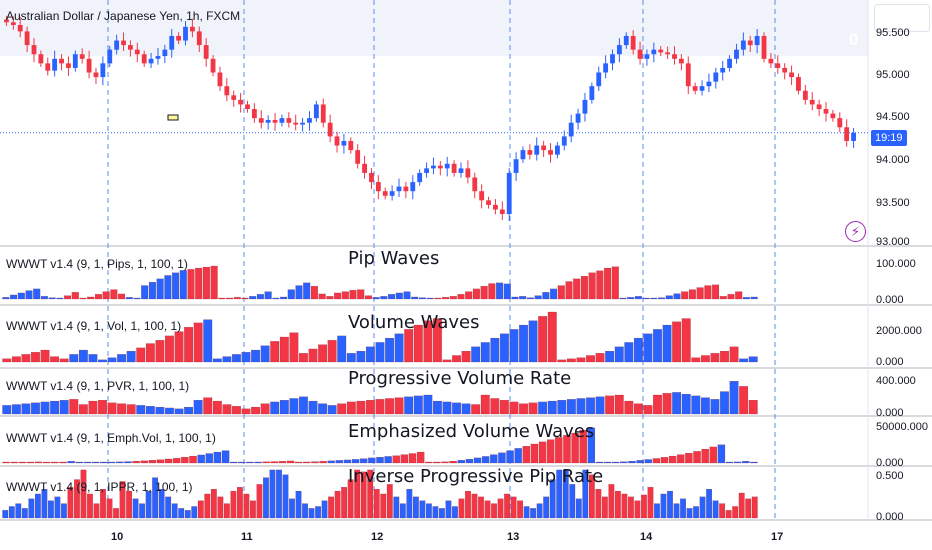  Describe the element at coordinates (97, 264) in the screenshot. I see `legend-pip-waves: WWWT v1.4 (9, 1, Pips, 1, 100, 1)` at that location.